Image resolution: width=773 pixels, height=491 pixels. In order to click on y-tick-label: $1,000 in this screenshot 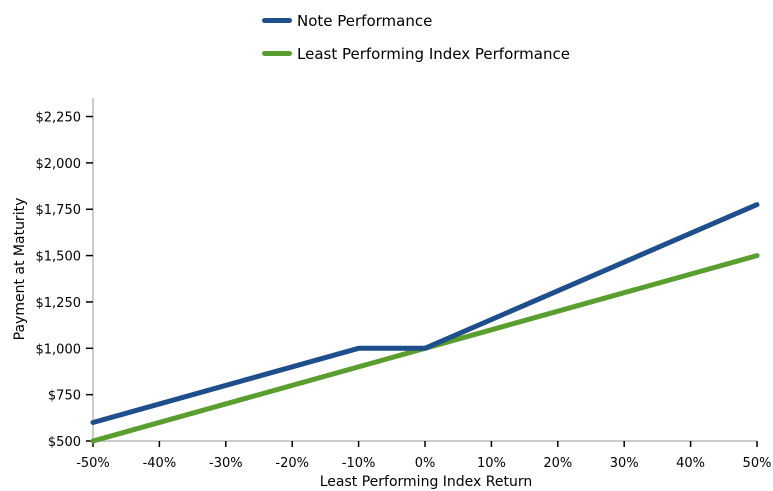, I will do `click(59, 349)`.